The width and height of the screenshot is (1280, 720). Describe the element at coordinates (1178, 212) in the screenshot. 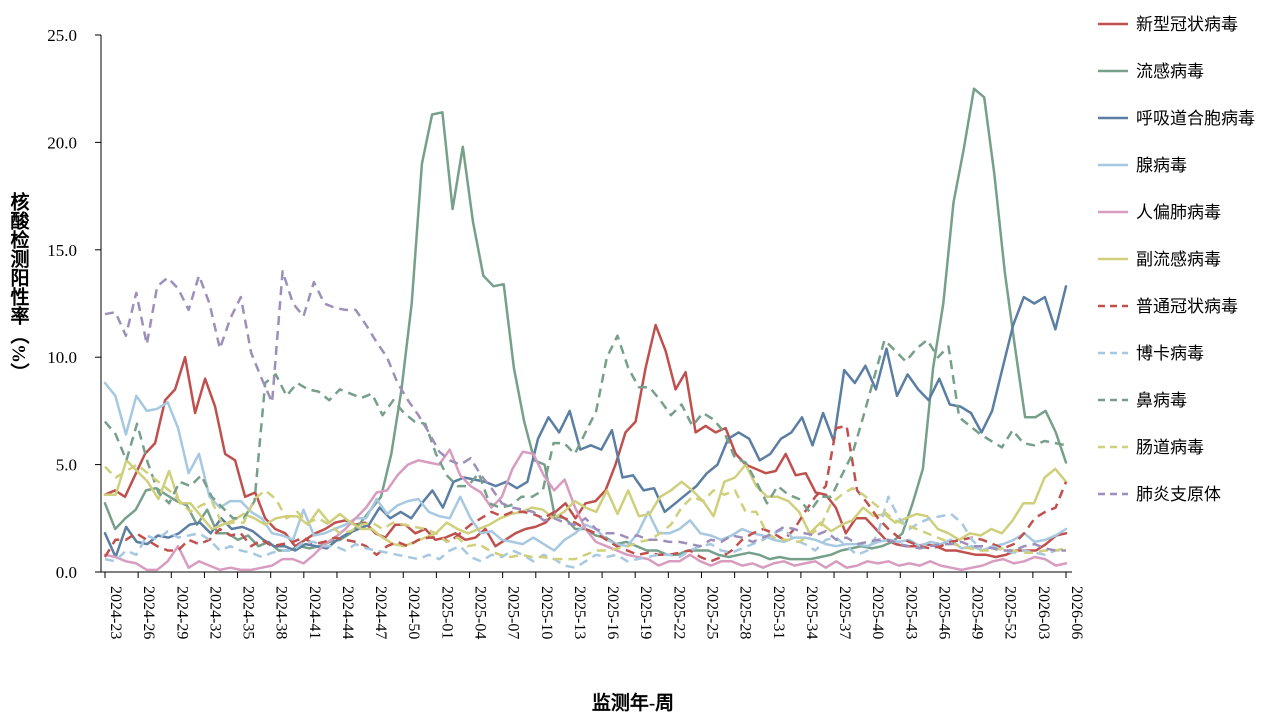

I see `legend-label: 人偏肺病毒` at that location.